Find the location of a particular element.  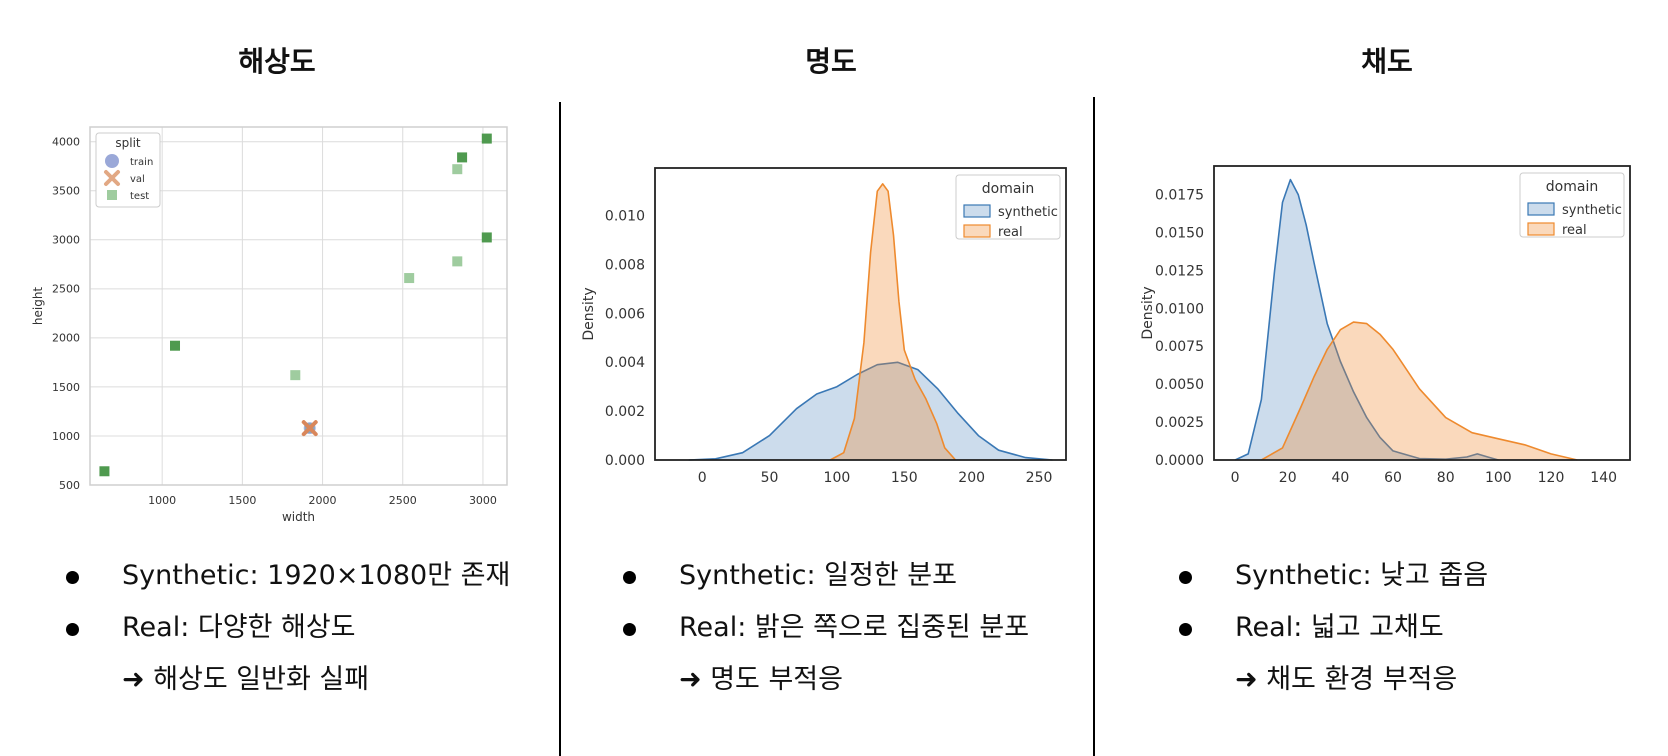

bullet-conclusion: ➜ 해상도 일반화 실패 is located at coordinates (246, 679).